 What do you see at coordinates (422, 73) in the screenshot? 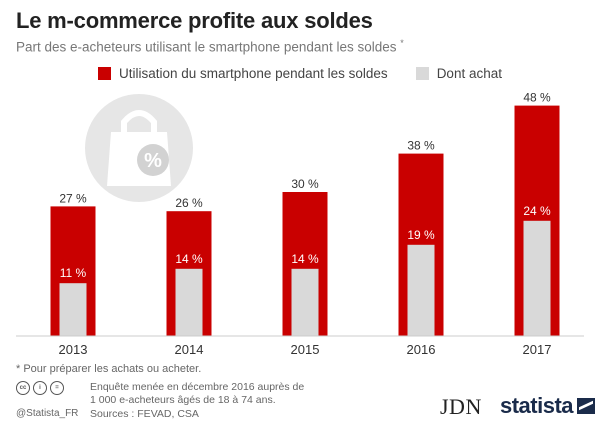
I see `legend-swatch-achat` at bounding box center [422, 73].